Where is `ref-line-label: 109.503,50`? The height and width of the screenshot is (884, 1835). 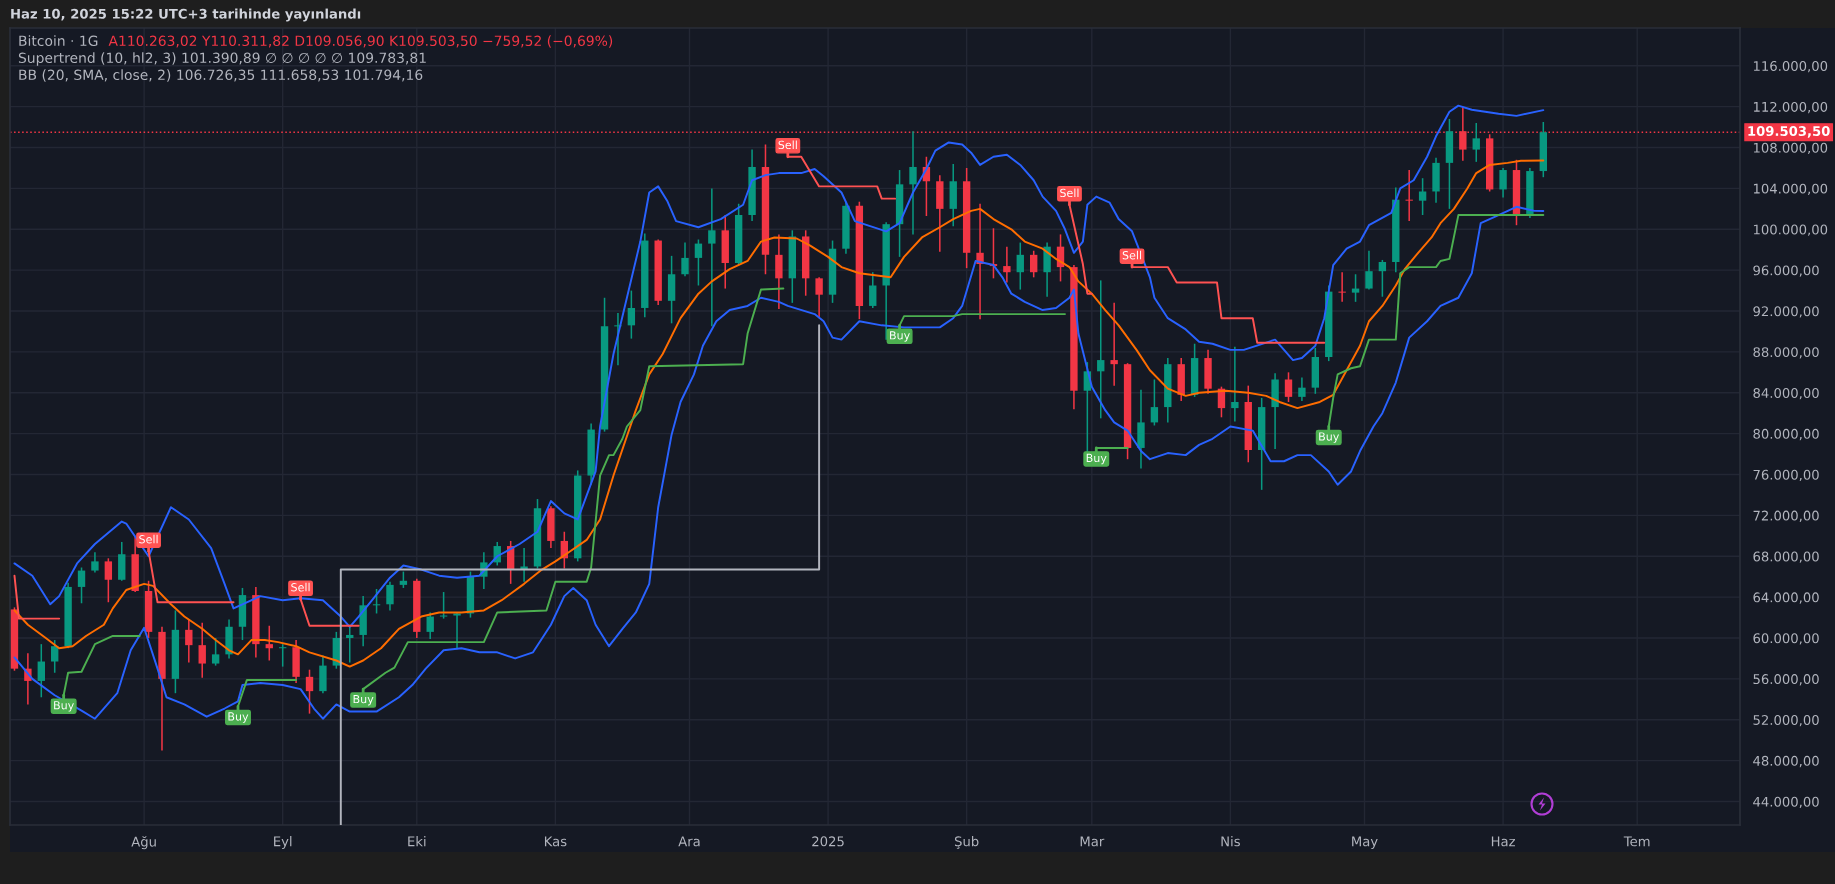
ref-line-label: 109.503,50 is located at coordinates (1789, 132).